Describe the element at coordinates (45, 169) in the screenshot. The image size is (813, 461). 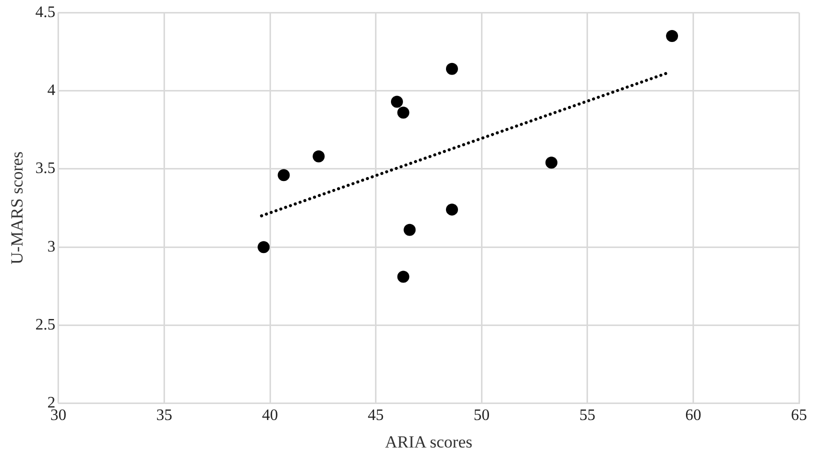
I see `y-tick-label: 3.5` at that location.